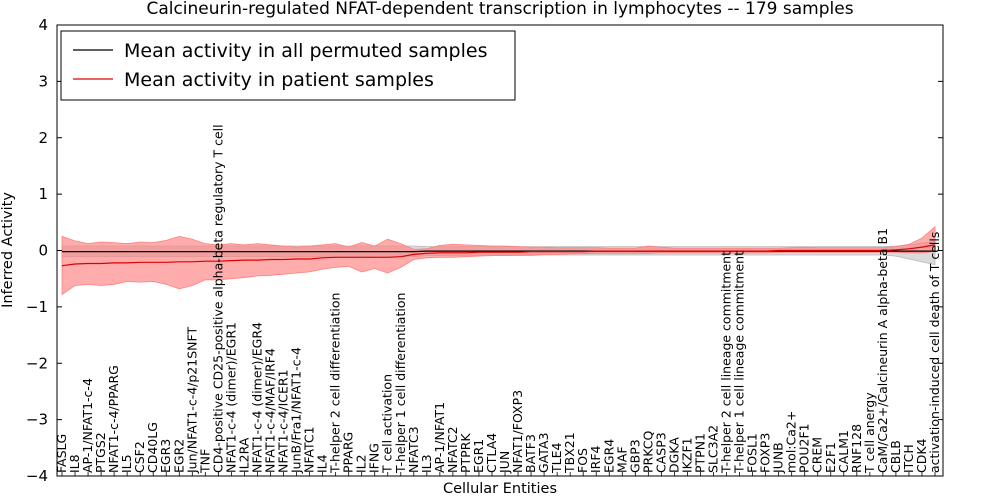 The height and width of the screenshot is (500, 1000). Describe the element at coordinates (934, 352) in the screenshot. I see `entity-label: activation-induced cell death of T cells` at that location.